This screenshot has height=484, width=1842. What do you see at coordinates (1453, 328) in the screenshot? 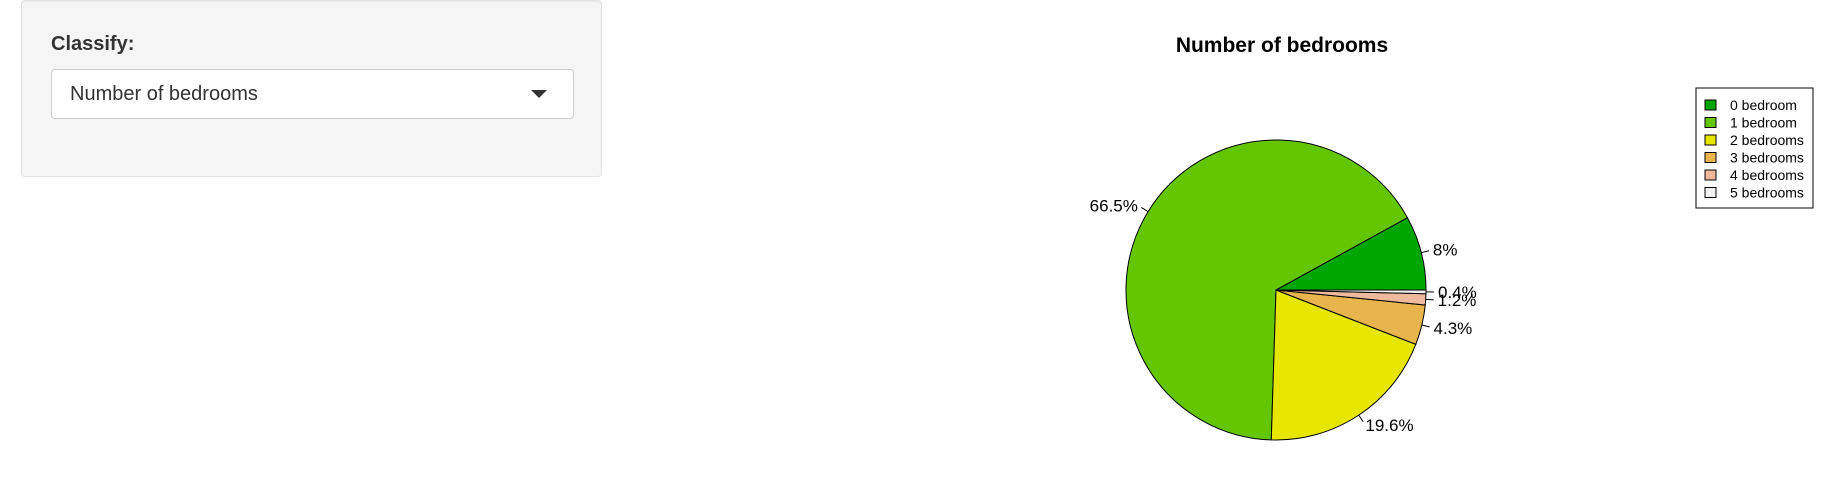
I see `pie-label-3: 4.3%` at bounding box center [1453, 328].